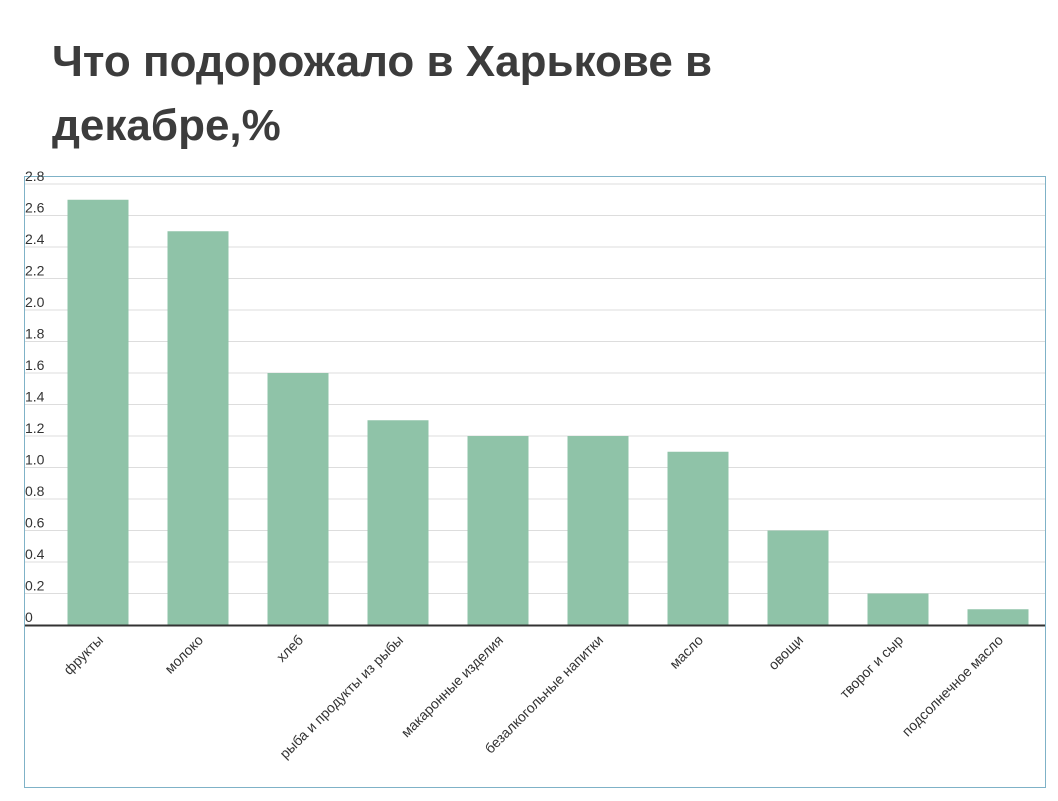 The height and width of the screenshot is (801, 1058). What do you see at coordinates (35, 554) in the screenshot?
I see `y-tick-label: 0.4` at bounding box center [35, 554].